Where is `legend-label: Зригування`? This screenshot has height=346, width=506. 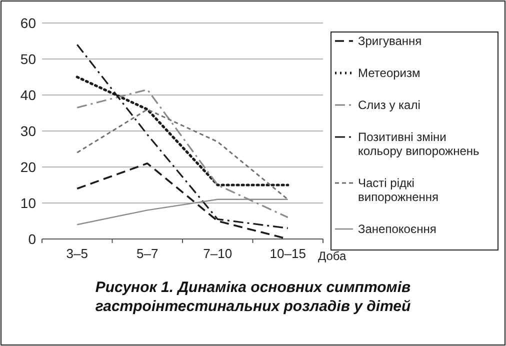 legend-label: Зригування is located at coordinates (390, 41).